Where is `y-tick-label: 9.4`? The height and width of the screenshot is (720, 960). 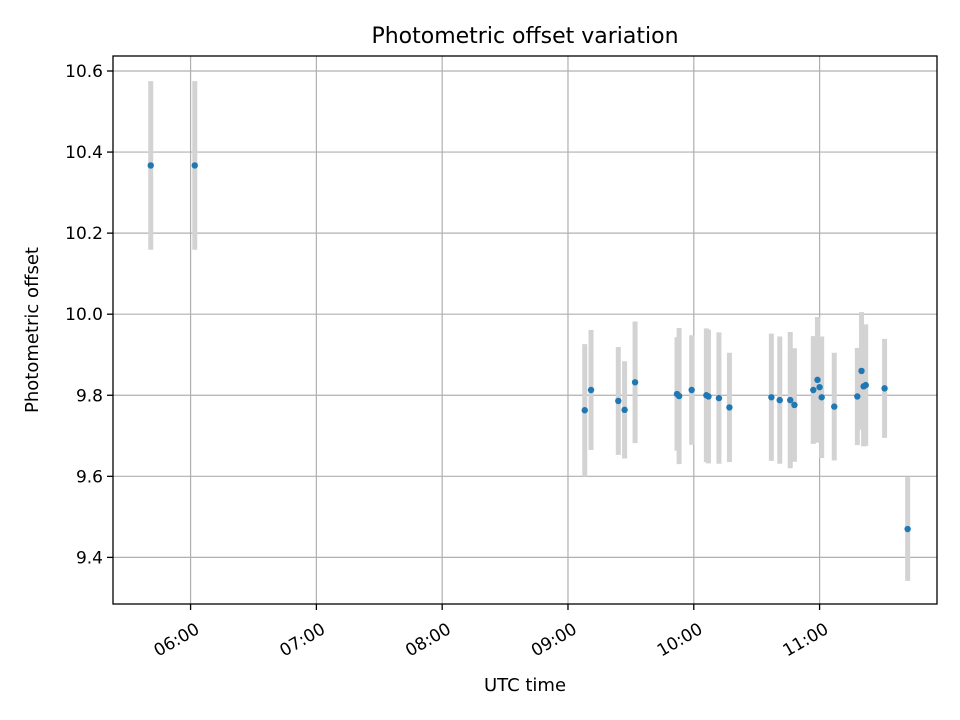 y-tick-label: 9.4 is located at coordinates (89, 558).